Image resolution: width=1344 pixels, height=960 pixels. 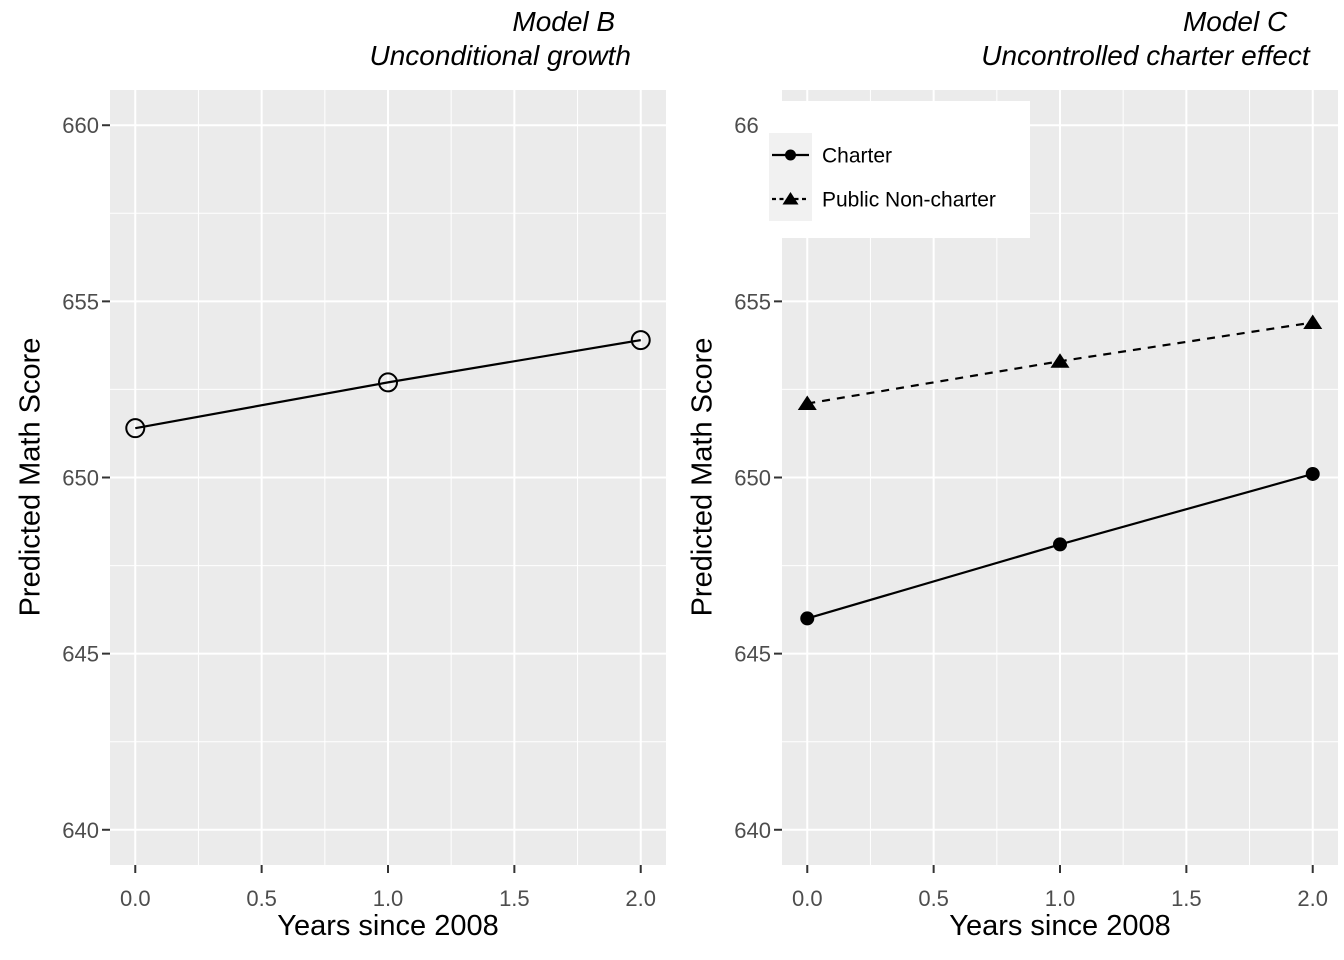 I want to click on panel-title-line: Model C, so click(x=1235, y=21).